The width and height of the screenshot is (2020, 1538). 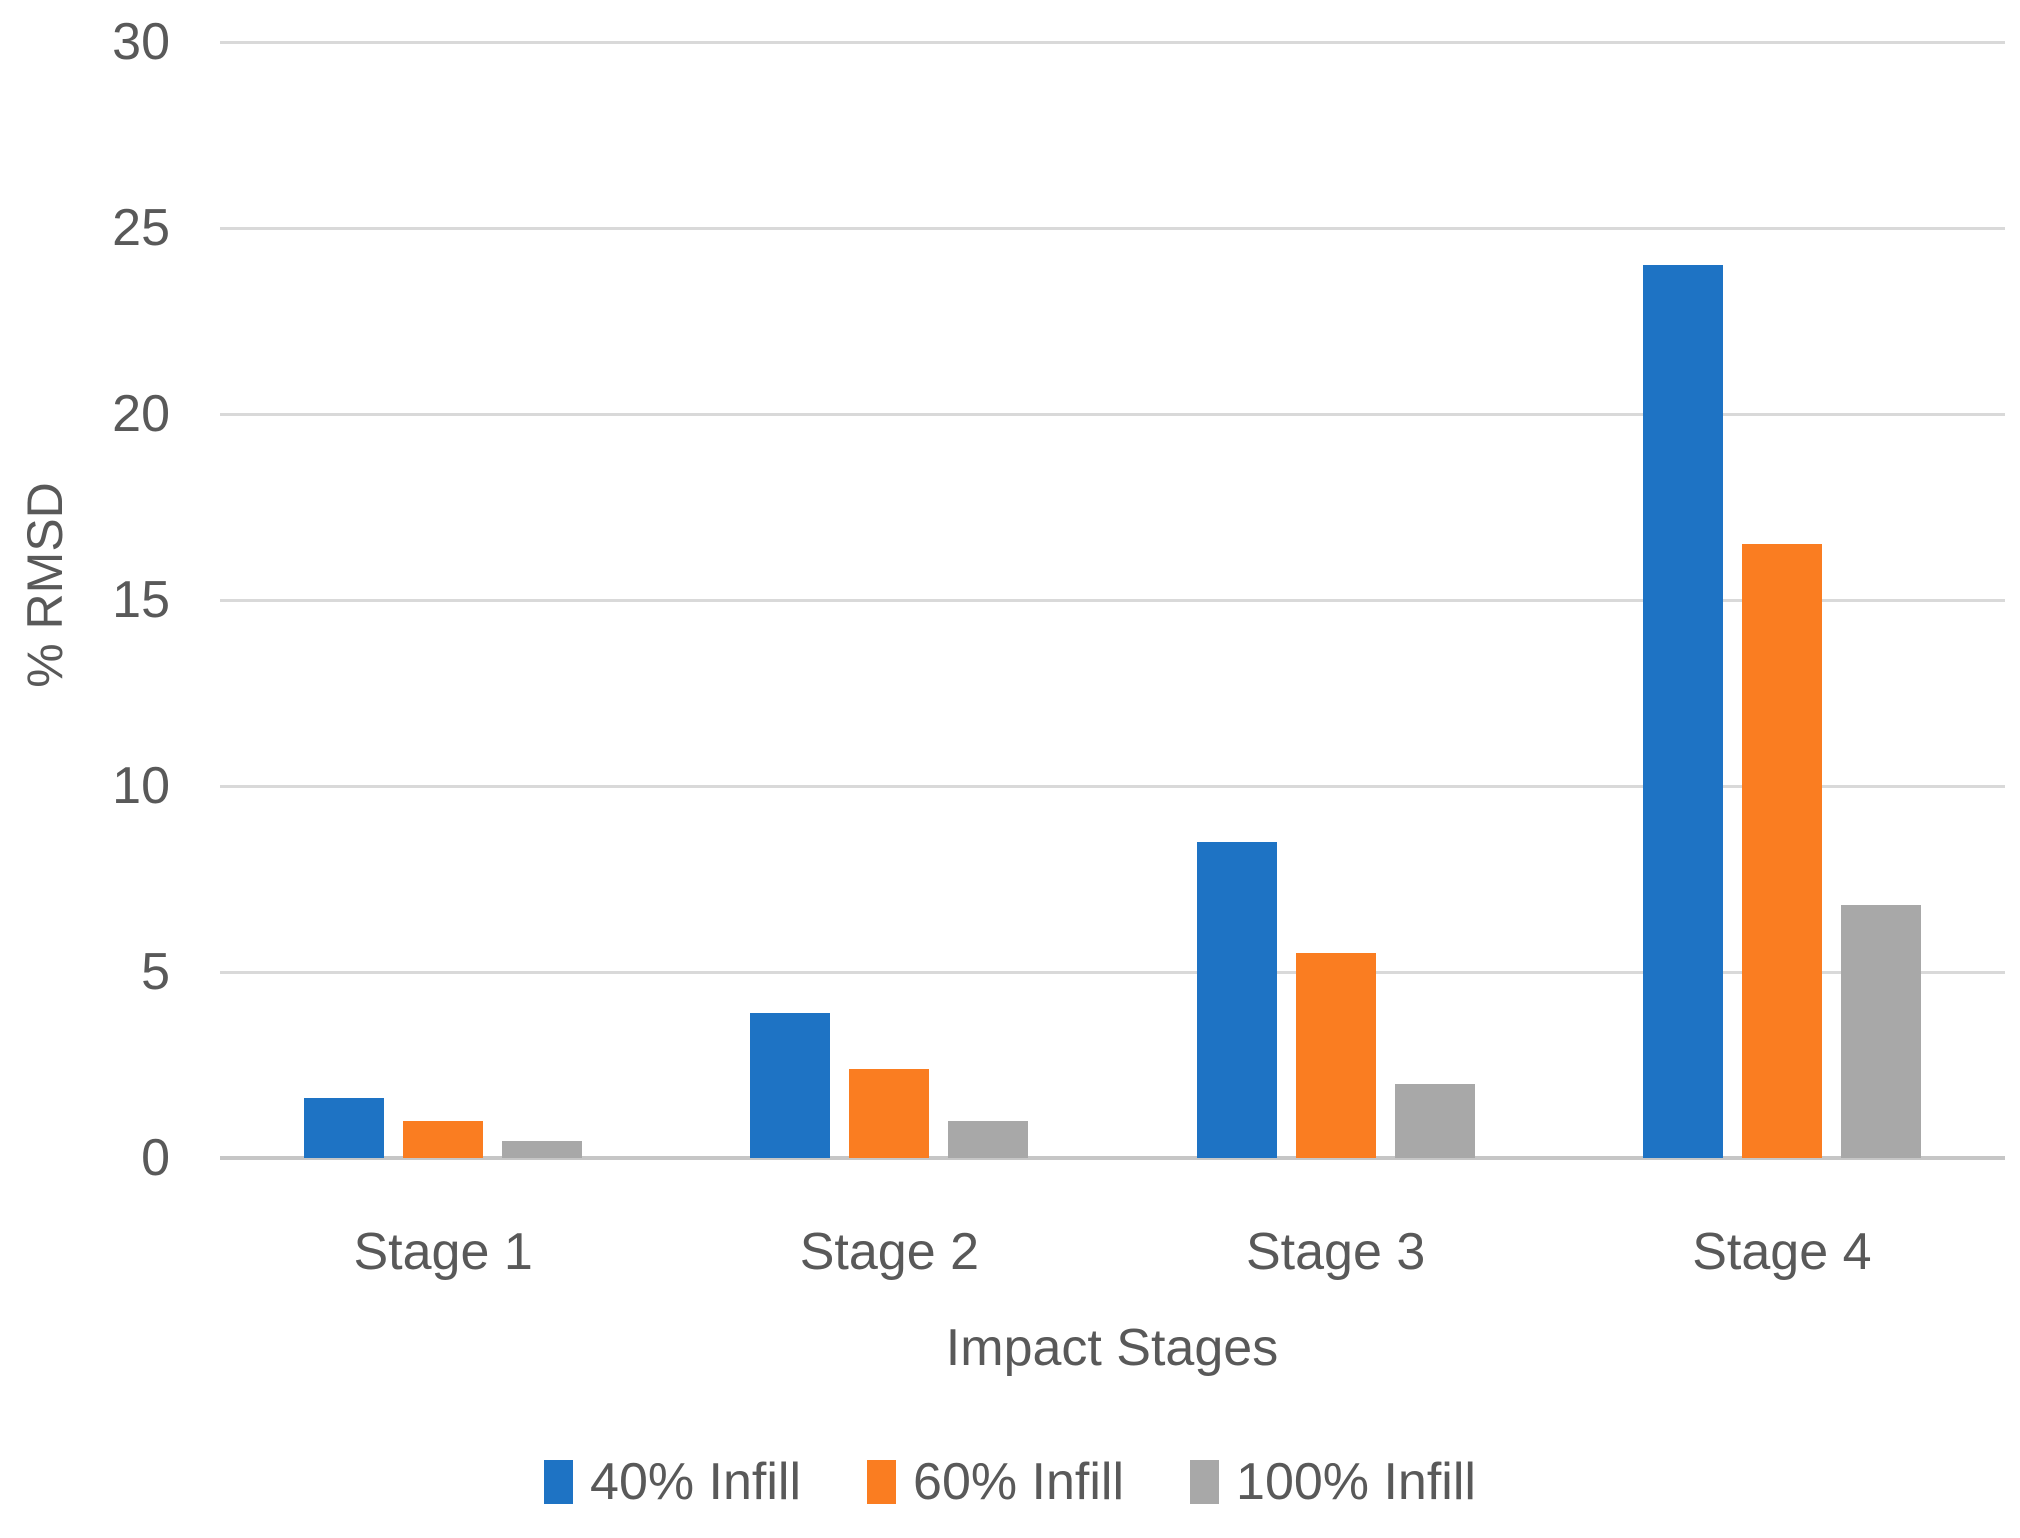 I want to click on bar-stage4-60Infill, so click(x=1781, y=851).